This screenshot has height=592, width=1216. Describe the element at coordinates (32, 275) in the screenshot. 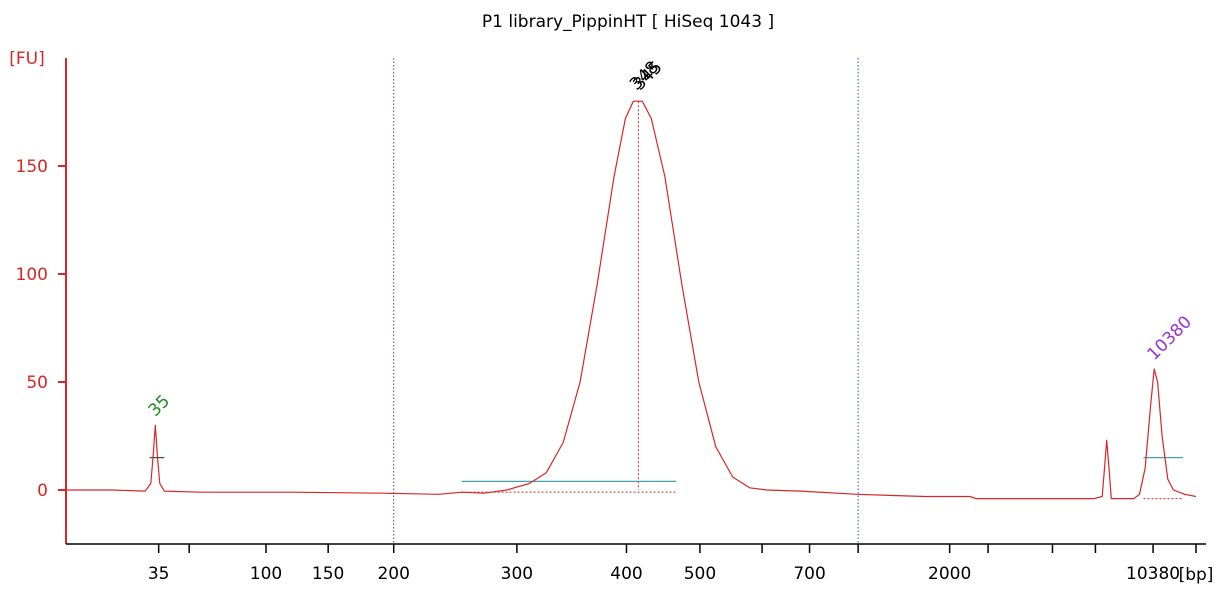

I see `y-tick-label: 100` at that location.